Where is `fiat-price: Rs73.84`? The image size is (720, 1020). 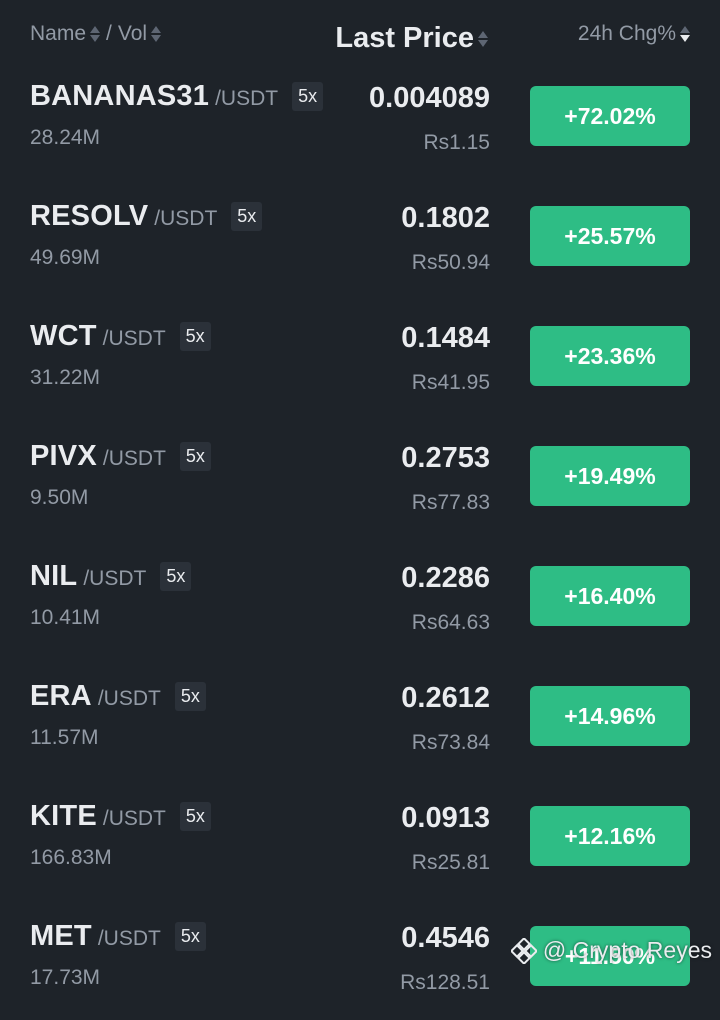
fiat-price: Rs73.84 is located at coordinates (450, 742).